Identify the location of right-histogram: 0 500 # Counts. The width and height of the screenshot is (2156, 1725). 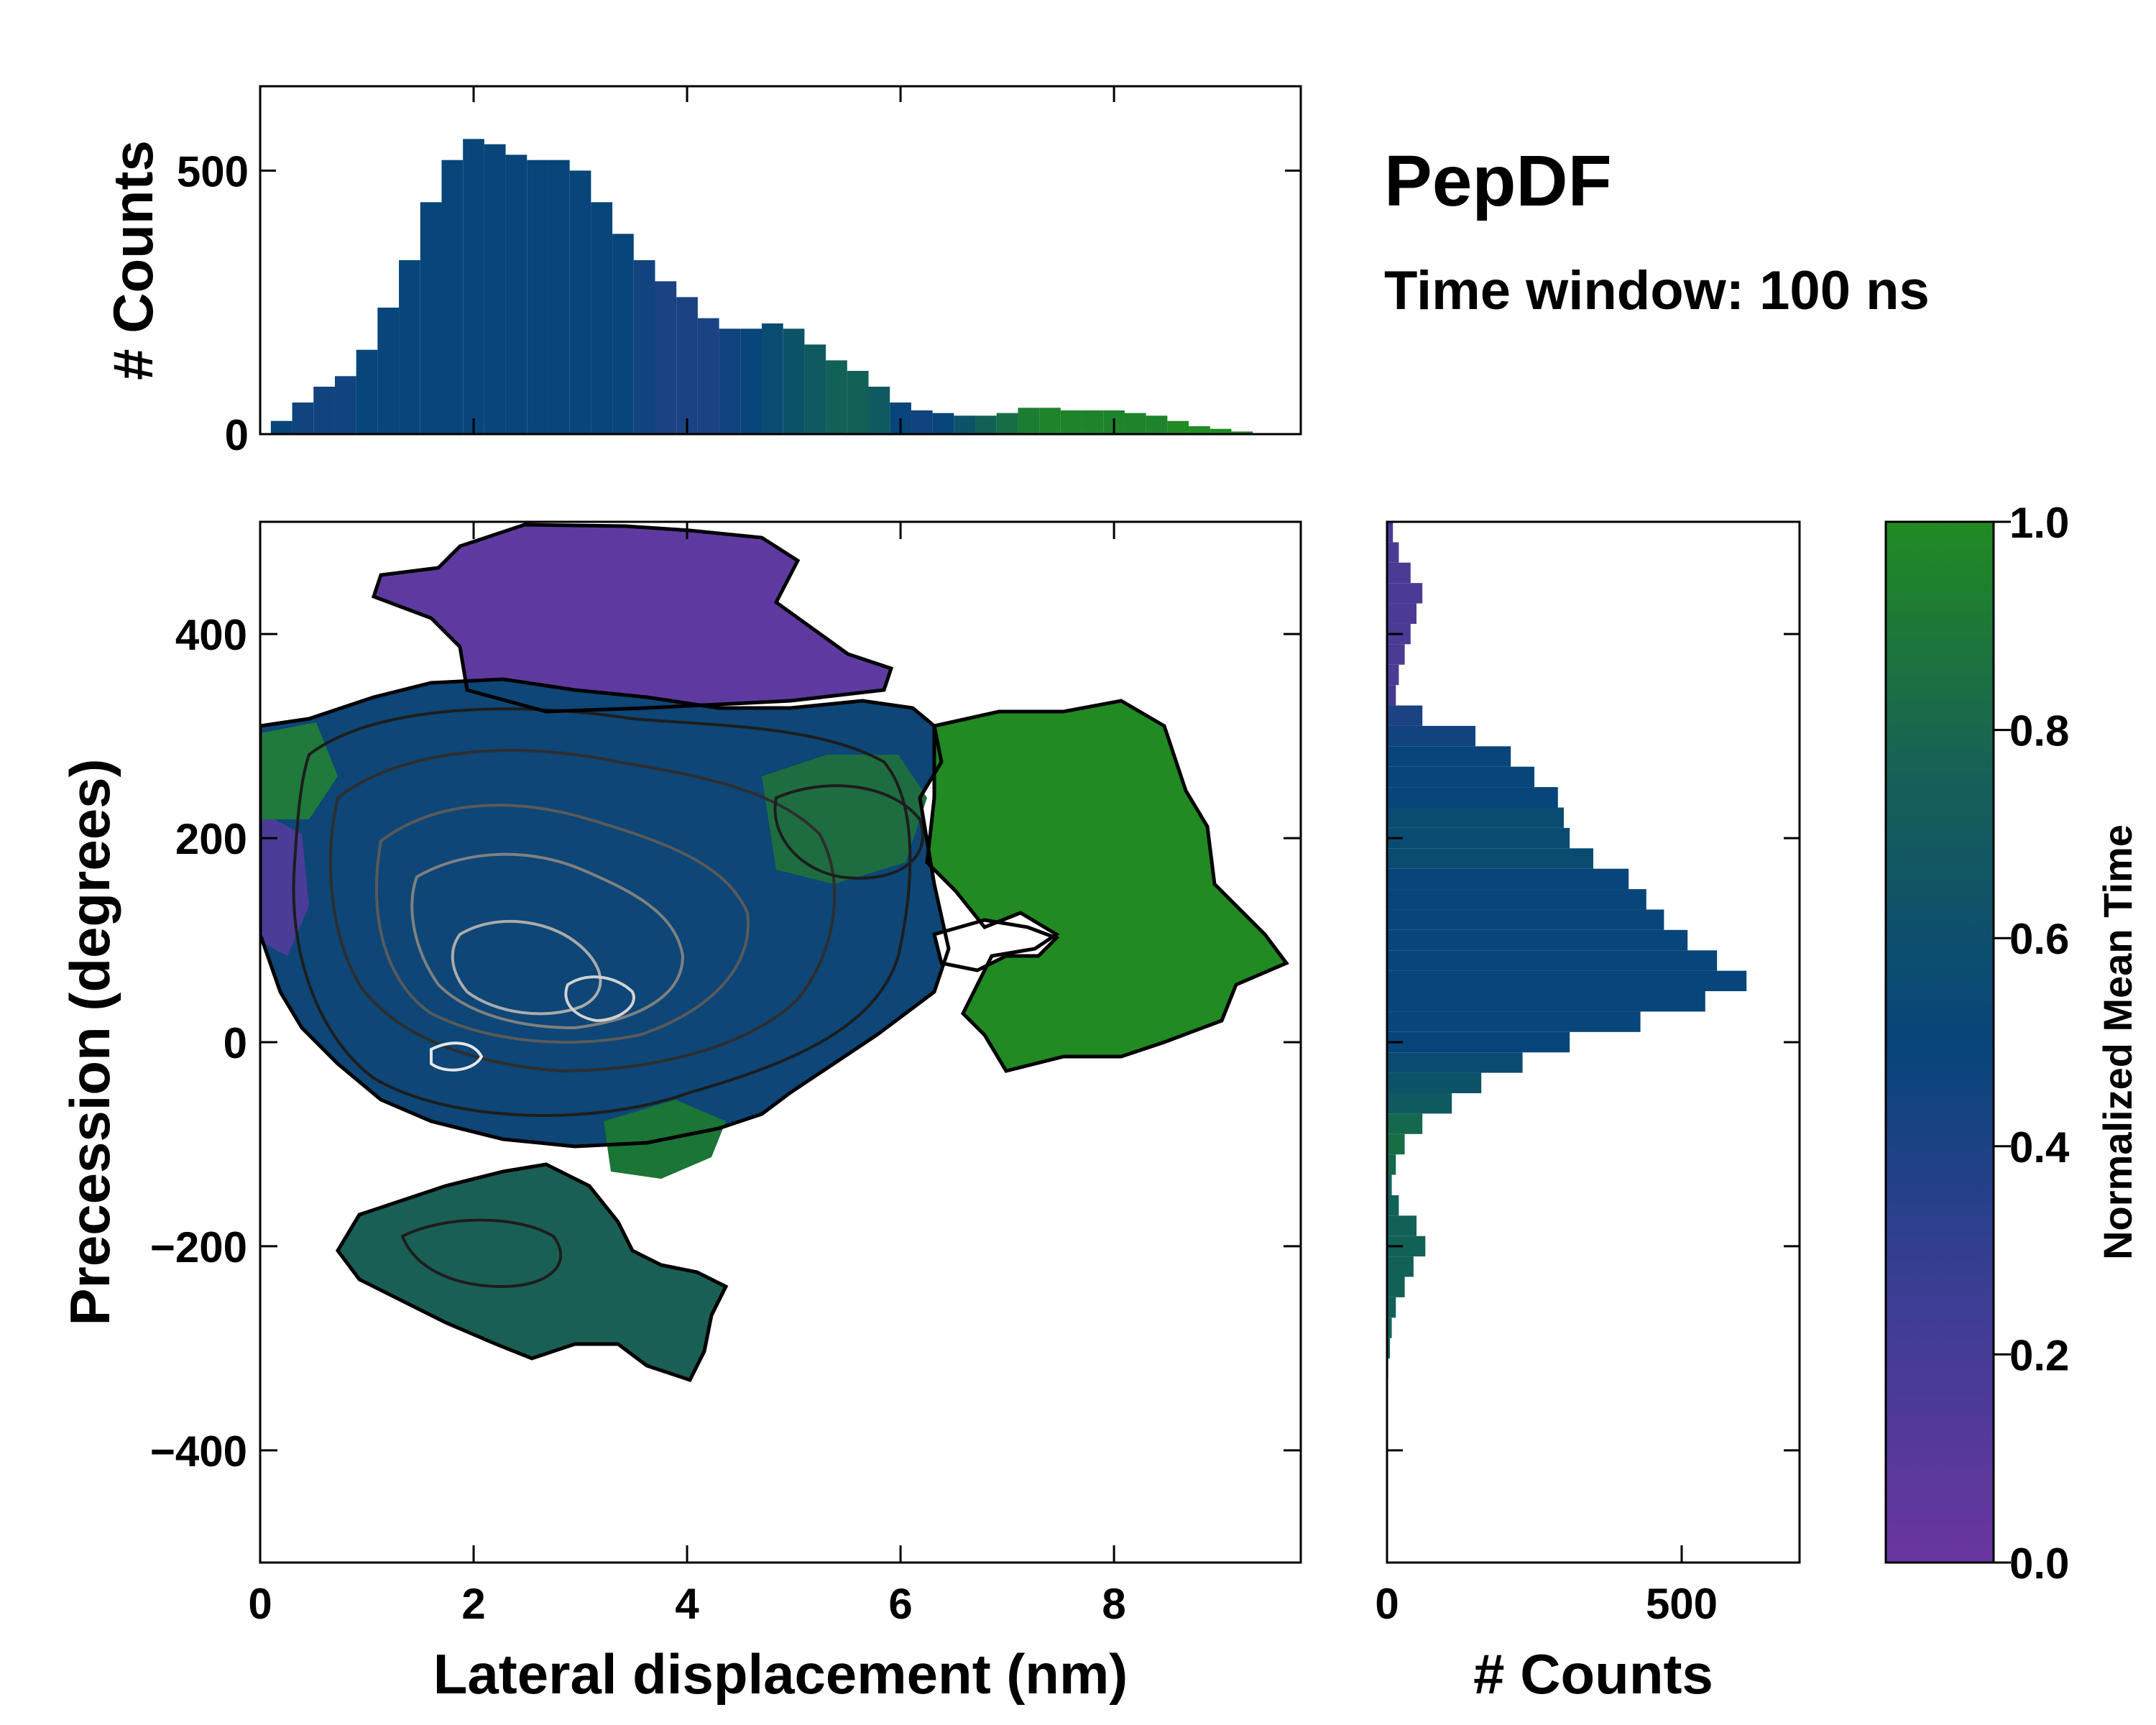
(1588, 1113).